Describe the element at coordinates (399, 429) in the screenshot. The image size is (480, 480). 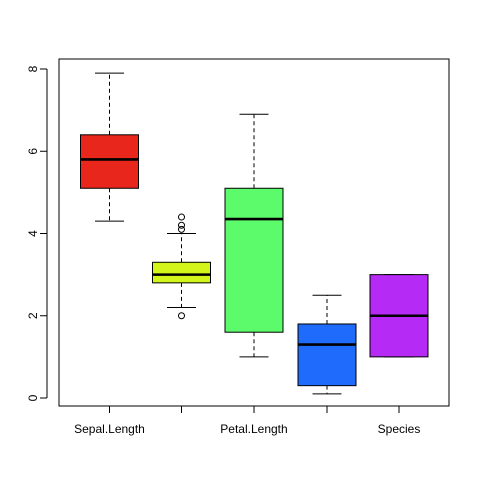
I see `x-tick-label: Species` at that location.